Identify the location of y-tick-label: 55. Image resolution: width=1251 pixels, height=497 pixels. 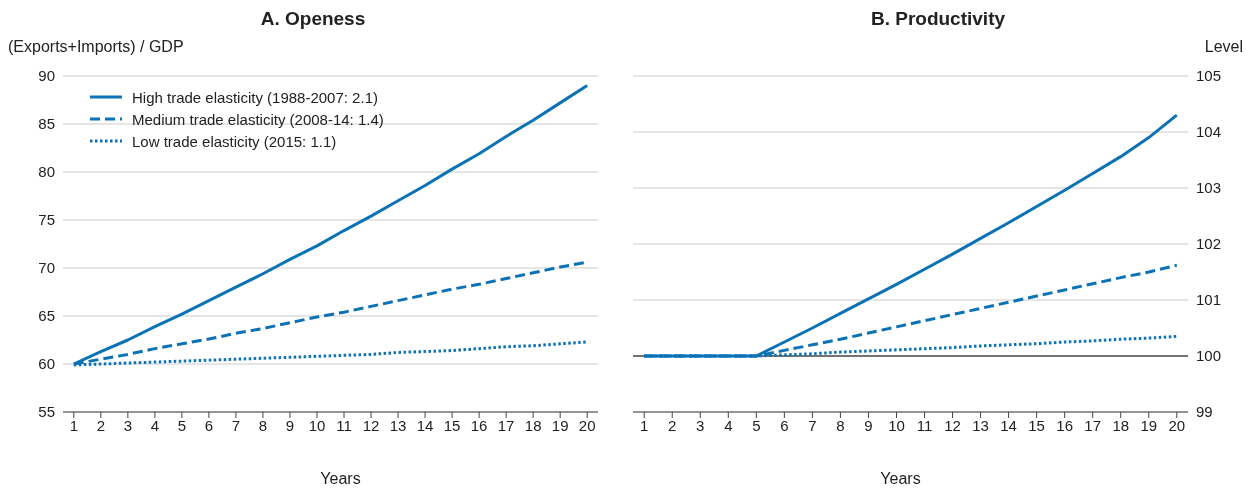
(46, 412).